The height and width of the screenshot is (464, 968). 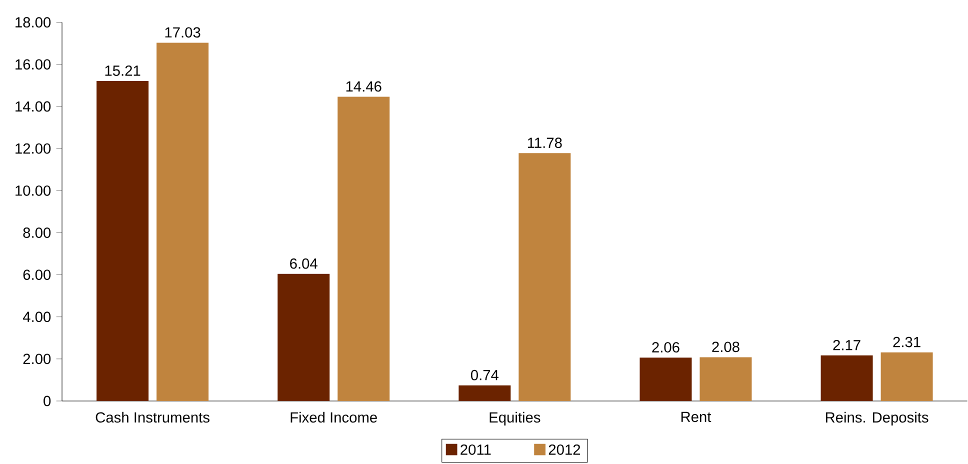 What do you see at coordinates (36, 317) in the screenshot?
I see `y-tick-label: 4.00` at bounding box center [36, 317].